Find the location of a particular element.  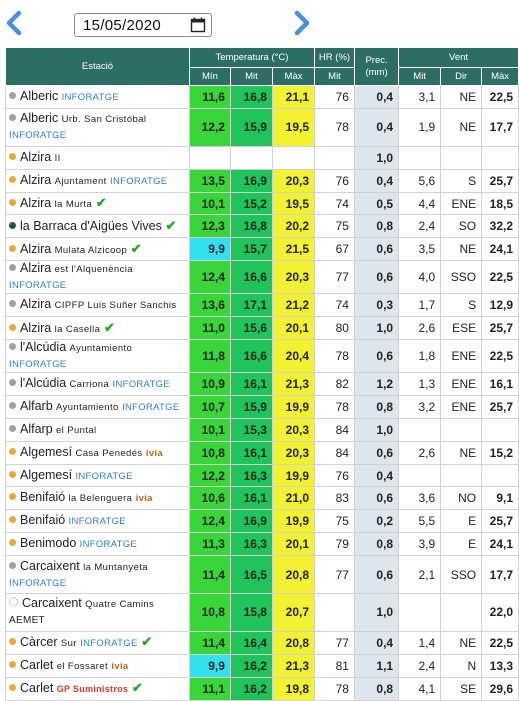

precipitation-cell: 0,4 is located at coordinates (376, 475).